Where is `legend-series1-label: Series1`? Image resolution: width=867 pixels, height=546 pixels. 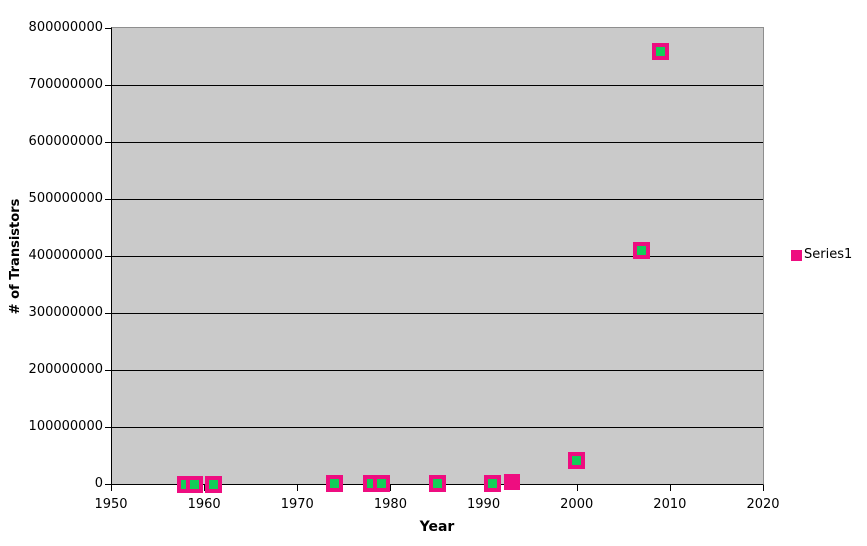 legend-series1-label: Series1 is located at coordinates (828, 254).